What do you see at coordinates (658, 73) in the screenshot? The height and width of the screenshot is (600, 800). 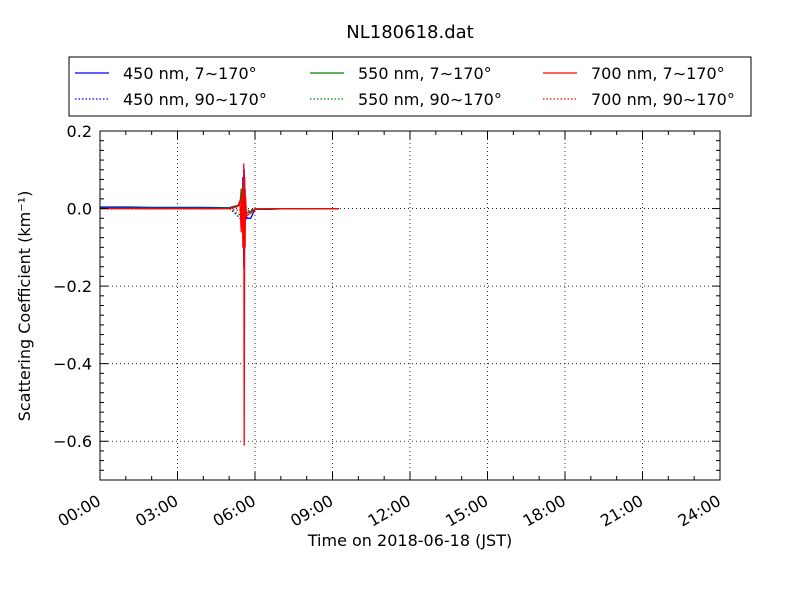 I see `legend-label-4: 700 nm, 7∼170°` at bounding box center [658, 73].